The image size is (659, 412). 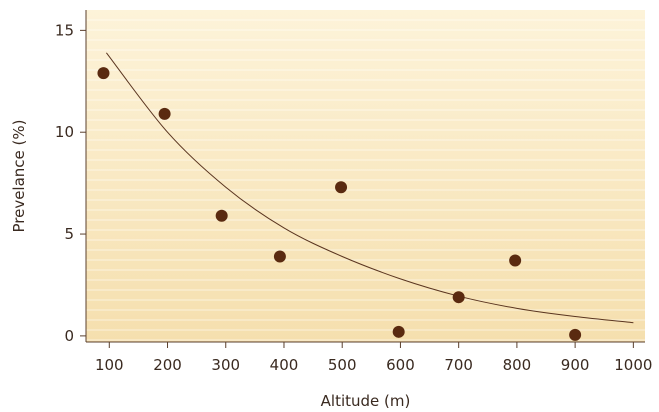 I want to click on x-axis-label: Altitude (m), so click(x=366, y=401).